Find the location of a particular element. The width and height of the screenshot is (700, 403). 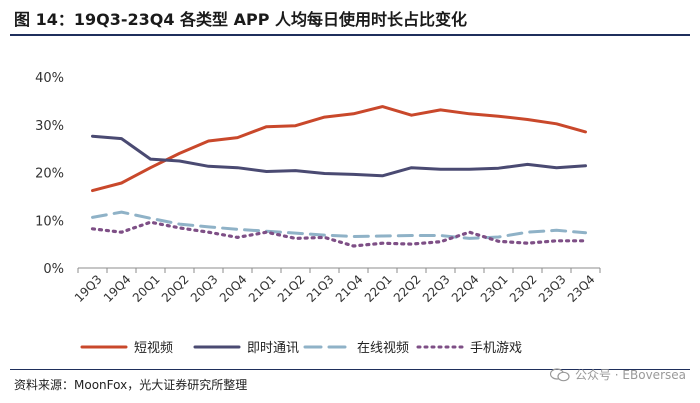

x-tick-label: 20Q2 is located at coordinates (175, 288).